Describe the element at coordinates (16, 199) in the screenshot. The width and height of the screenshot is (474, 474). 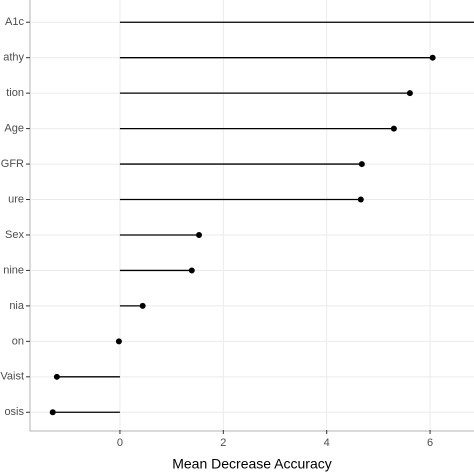
I see `y-tick-label: ure` at that location.